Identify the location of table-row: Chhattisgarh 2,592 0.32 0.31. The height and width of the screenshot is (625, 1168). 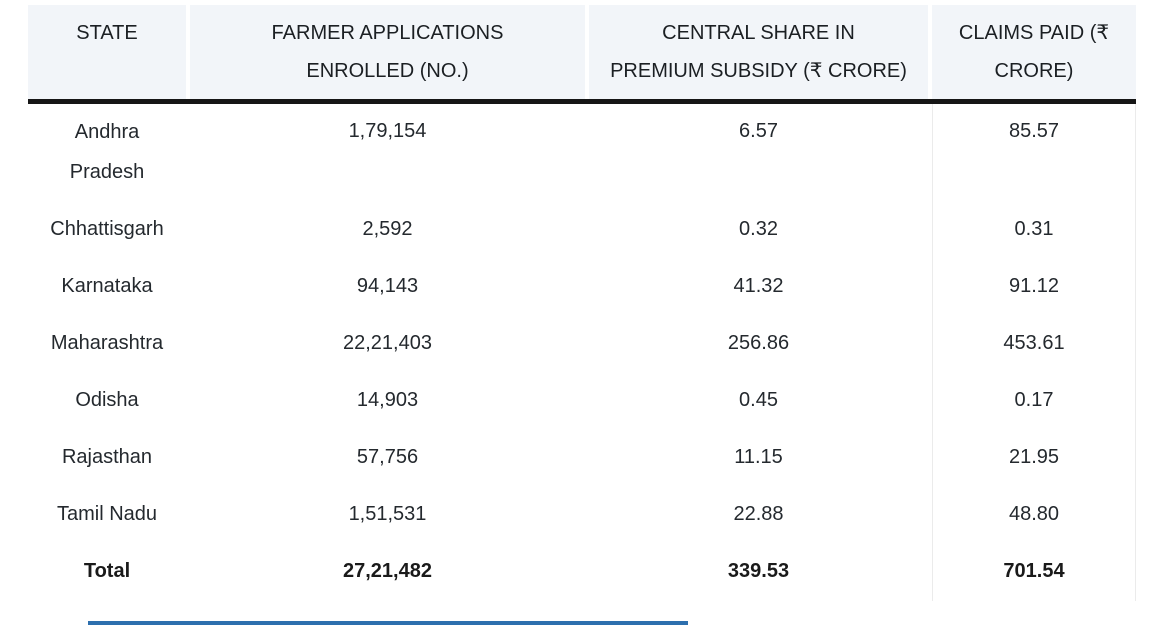
(582, 230).